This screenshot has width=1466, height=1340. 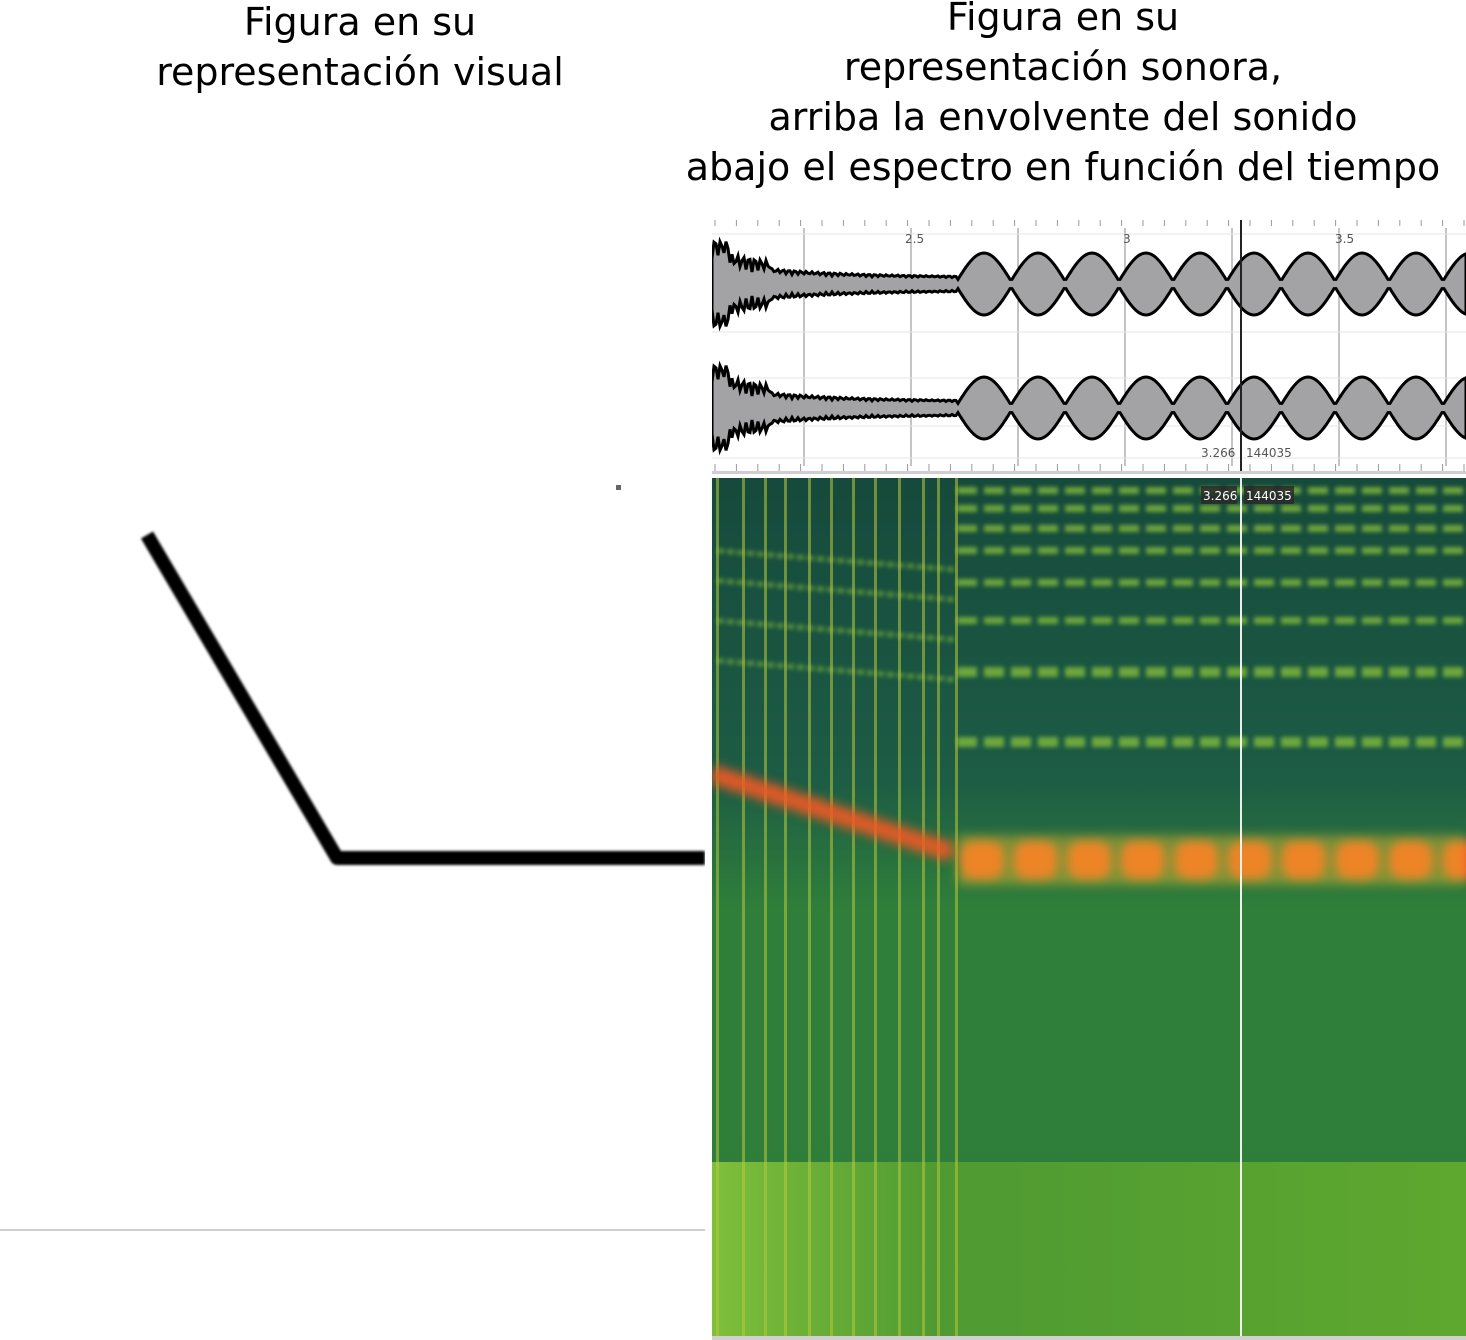 I want to click on ruler-bar, so click(x=1089, y=472).